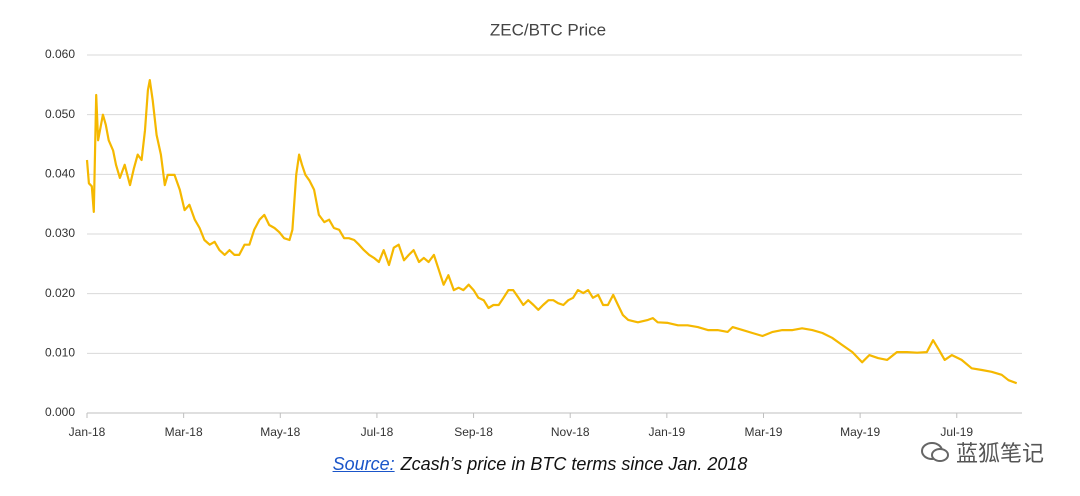  Describe the element at coordinates (87, 432) in the screenshot. I see `x-tick-label: Jan-18` at that location.